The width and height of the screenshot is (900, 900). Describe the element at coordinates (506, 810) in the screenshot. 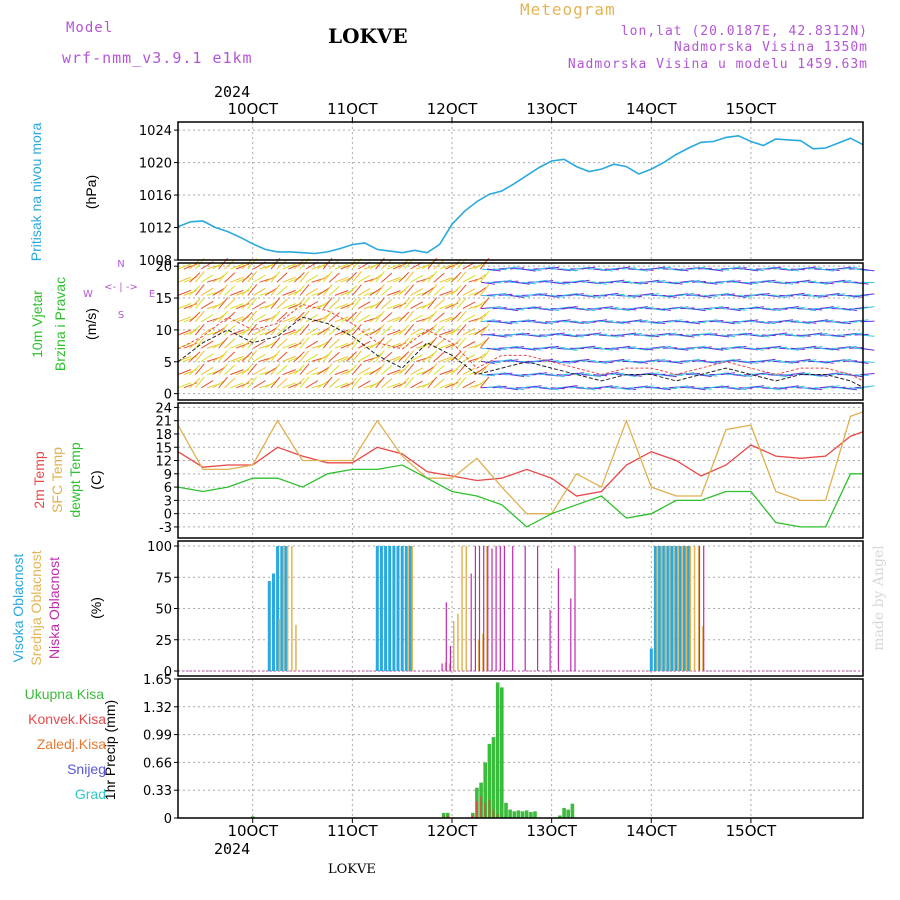

I see `precip-total-bar` at that location.